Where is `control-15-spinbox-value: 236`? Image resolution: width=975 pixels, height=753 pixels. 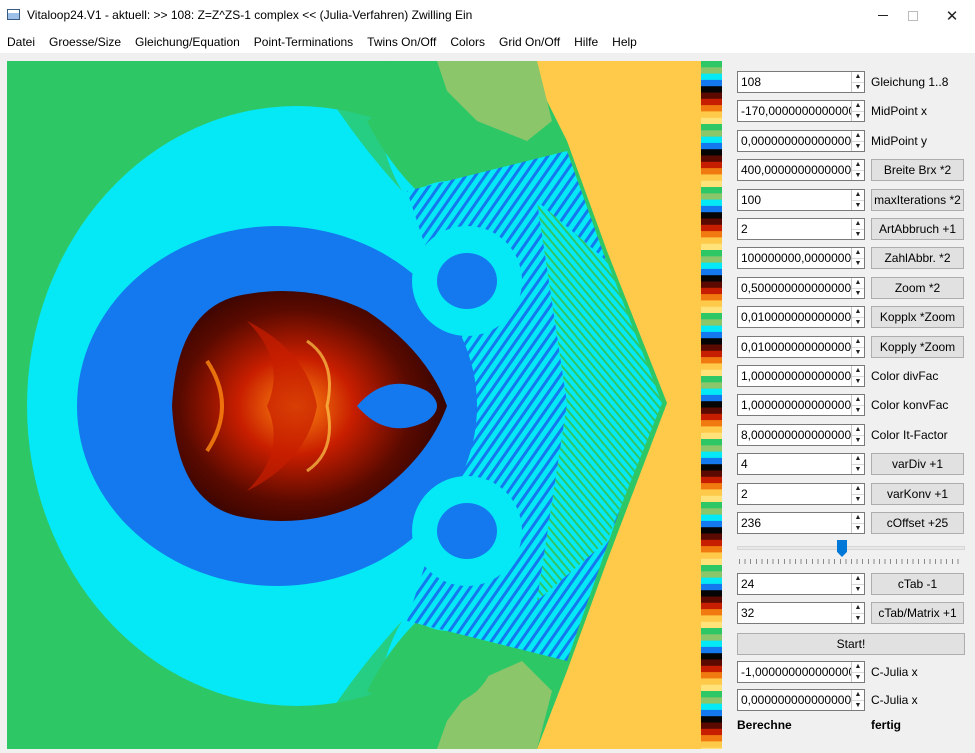 control-15-spinbox-value: 236 is located at coordinates (751, 523).